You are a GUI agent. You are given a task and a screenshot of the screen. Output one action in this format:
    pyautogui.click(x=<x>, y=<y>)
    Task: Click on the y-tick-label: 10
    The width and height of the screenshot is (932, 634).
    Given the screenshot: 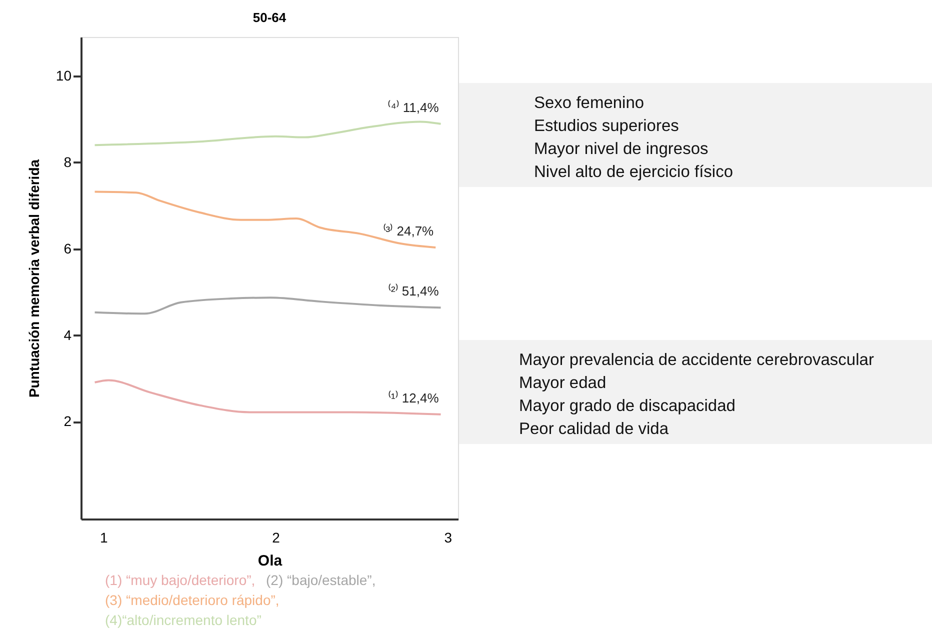 What is the action you would take?
    pyautogui.click(x=64, y=75)
    